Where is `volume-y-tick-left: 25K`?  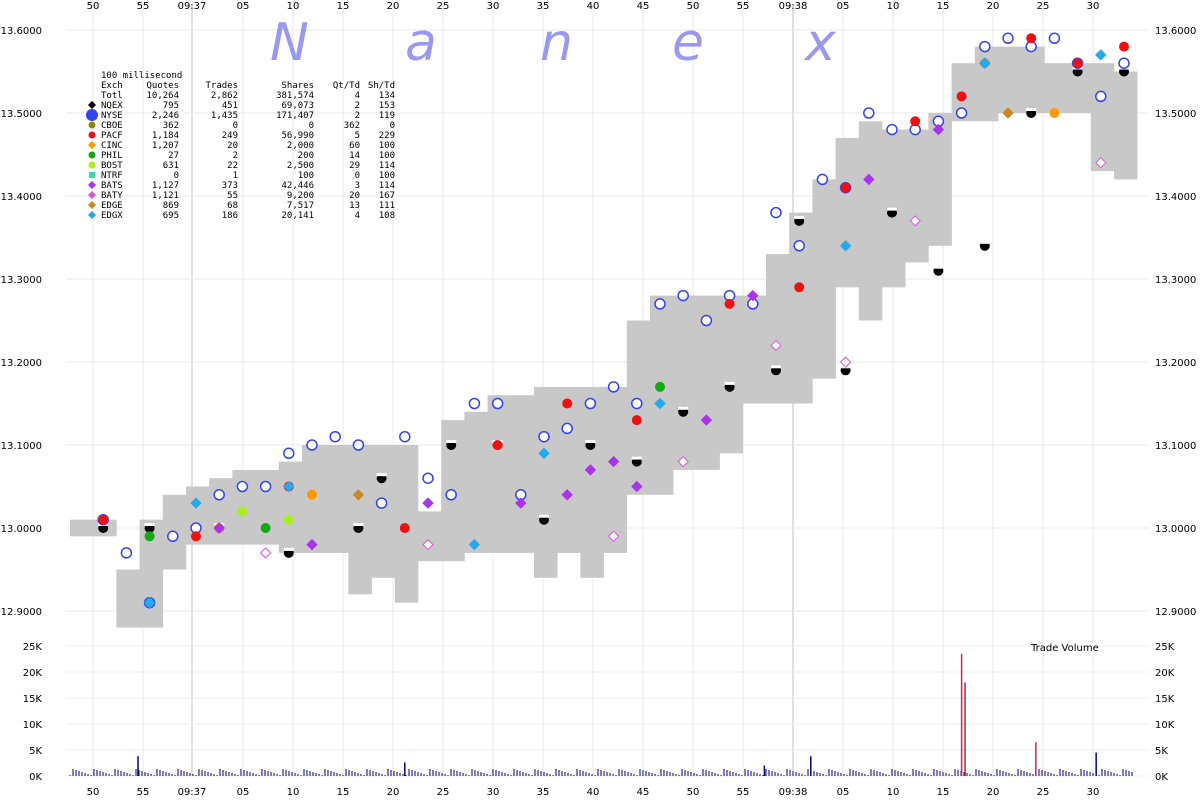 volume-y-tick-left: 25K is located at coordinates (33, 647).